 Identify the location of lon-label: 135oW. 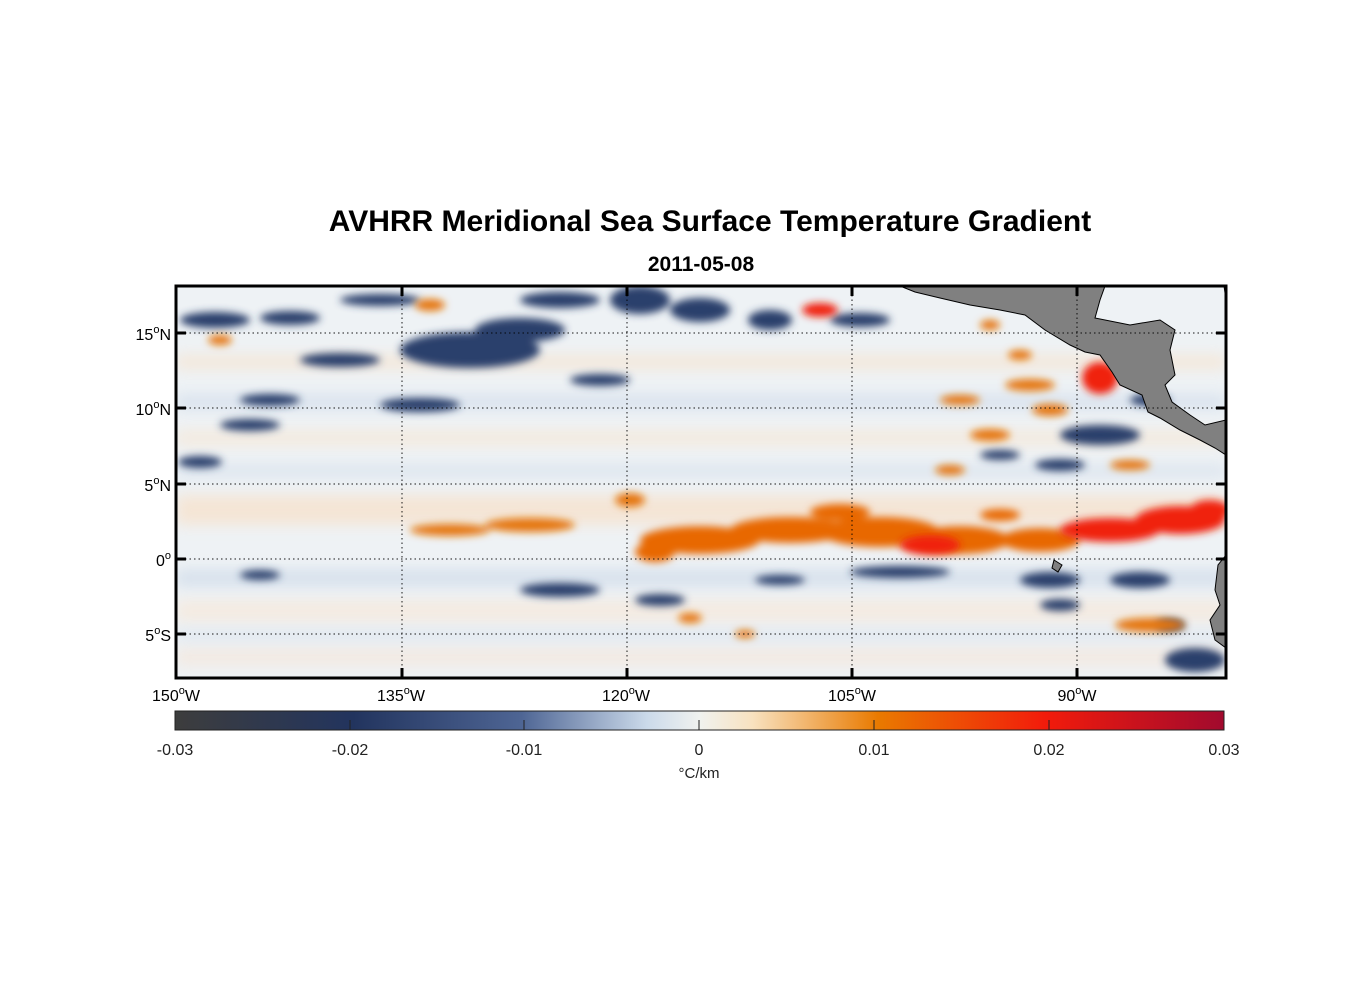
(401, 695).